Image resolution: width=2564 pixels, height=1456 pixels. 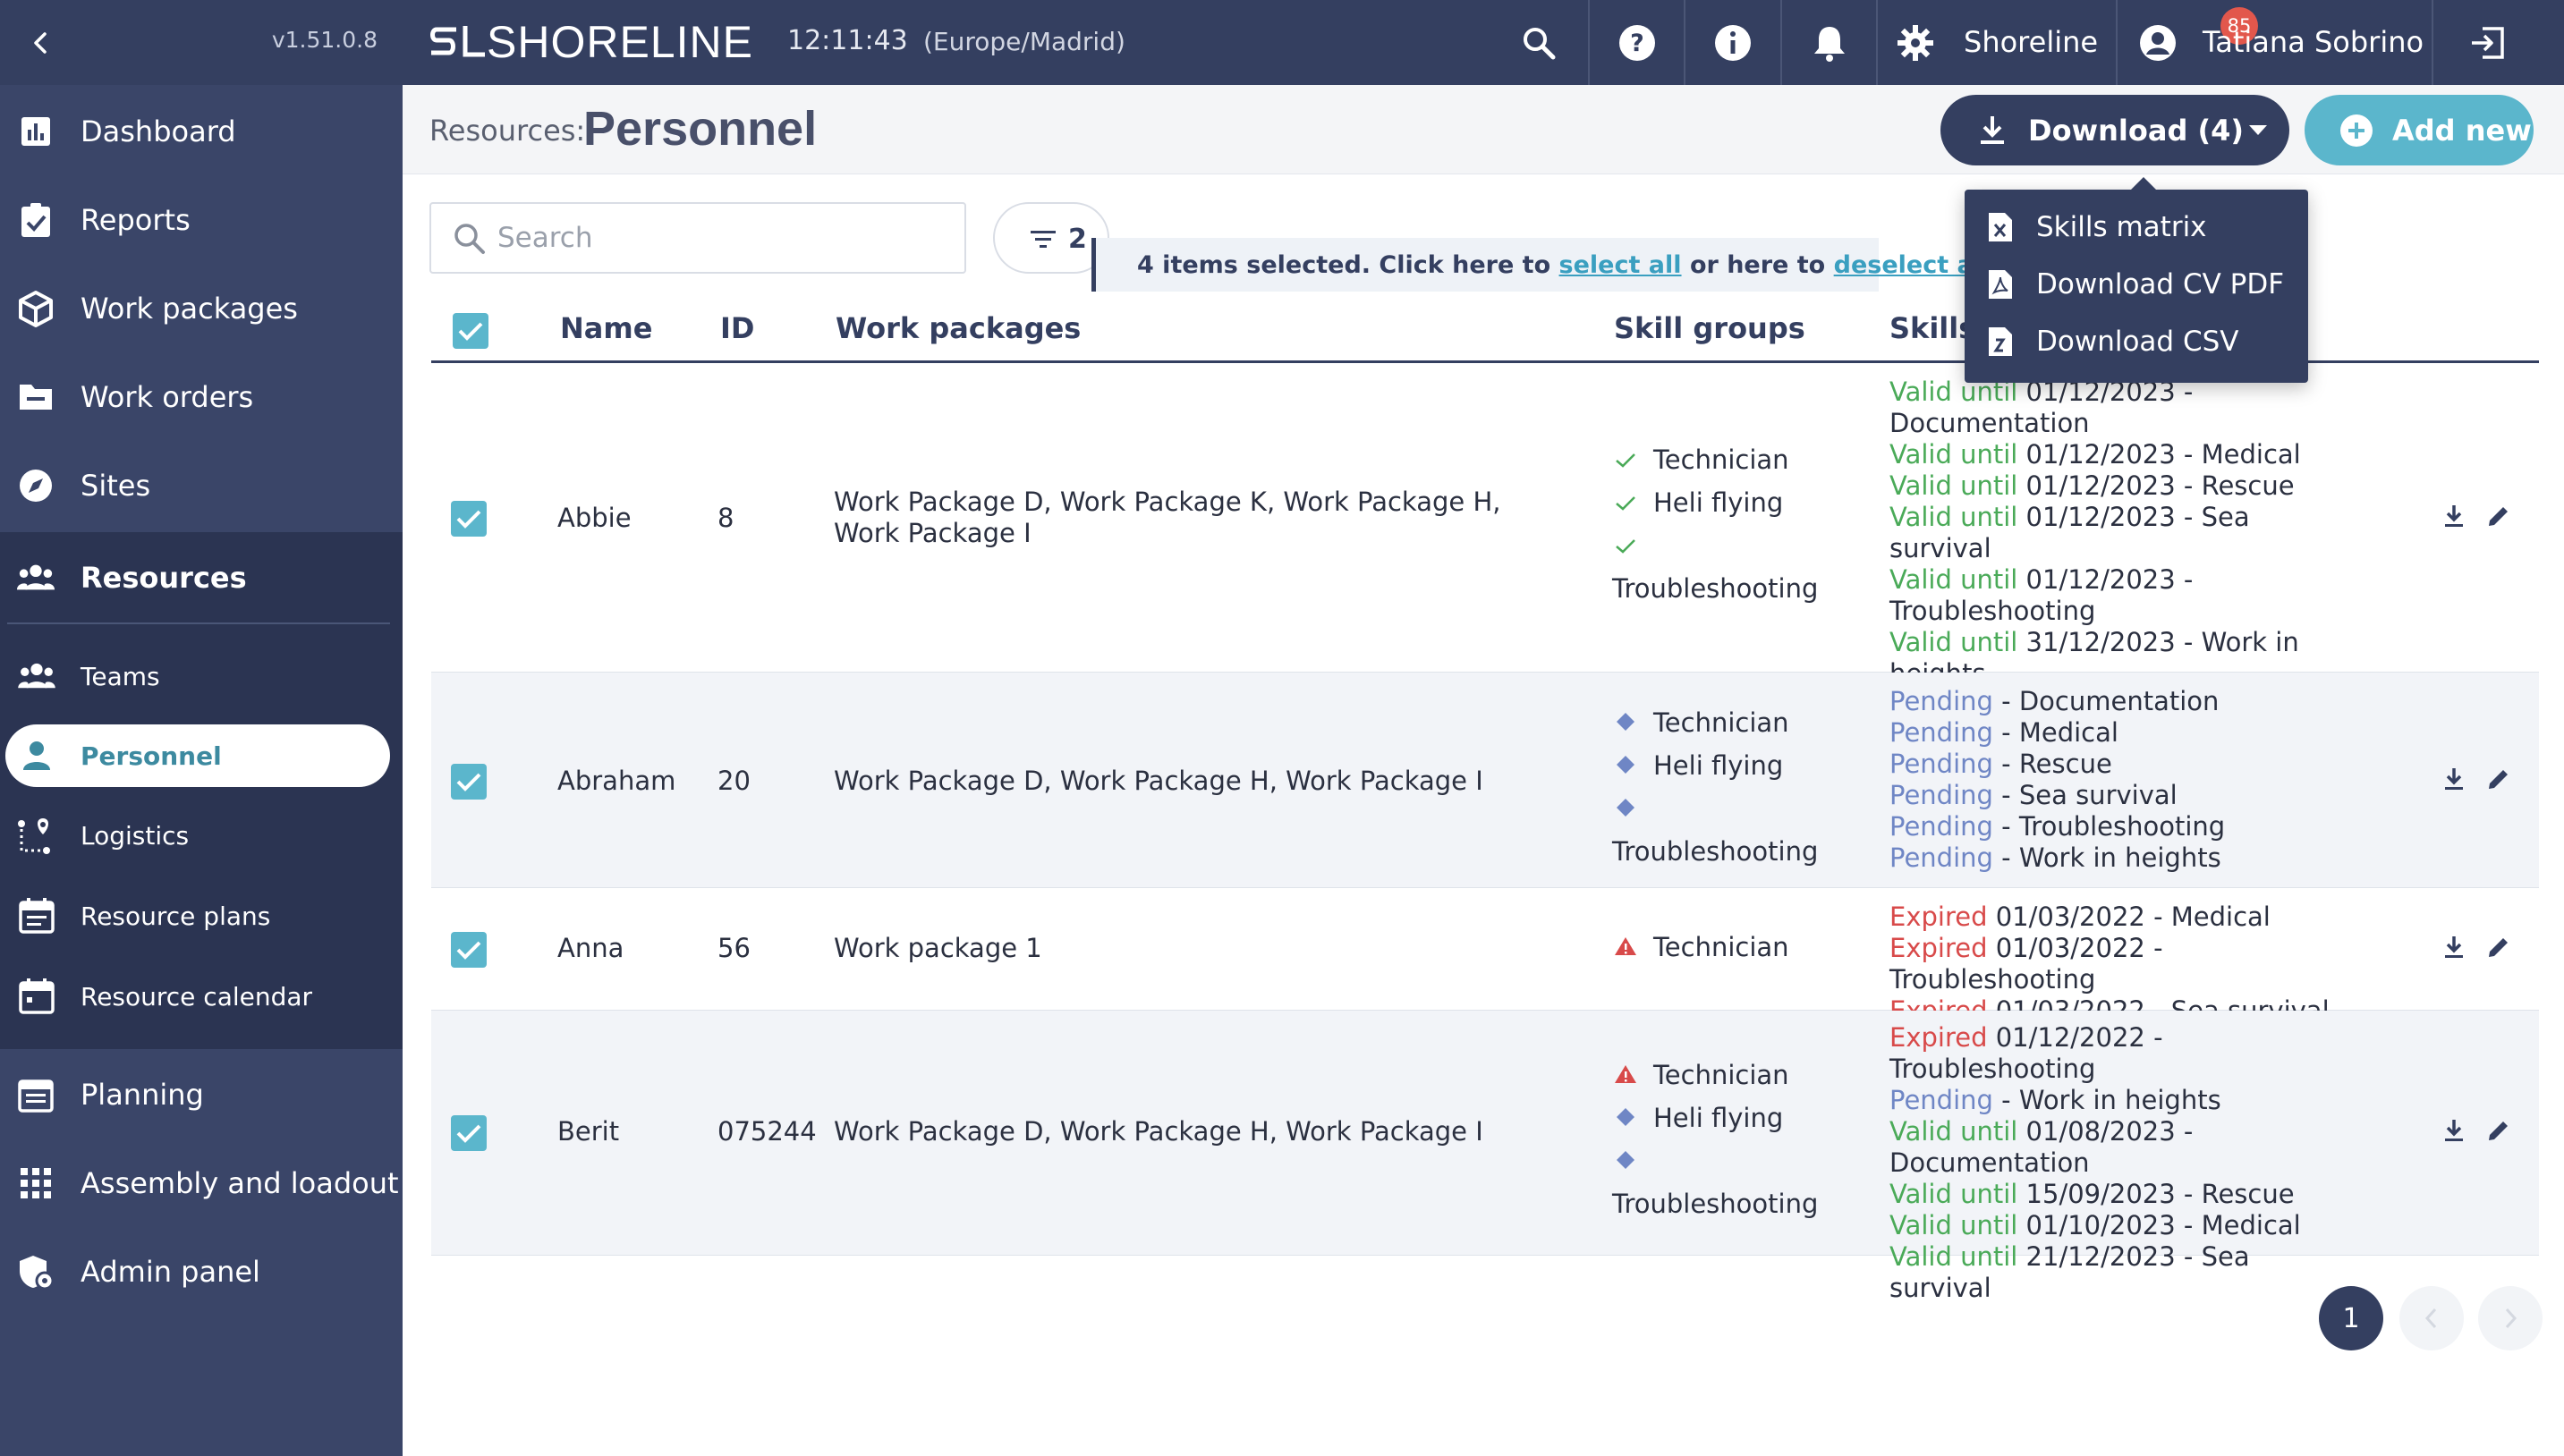 What do you see at coordinates (2158, 42) in the screenshot?
I see `user-avatar-icon` at bounding box center [2158, 42].